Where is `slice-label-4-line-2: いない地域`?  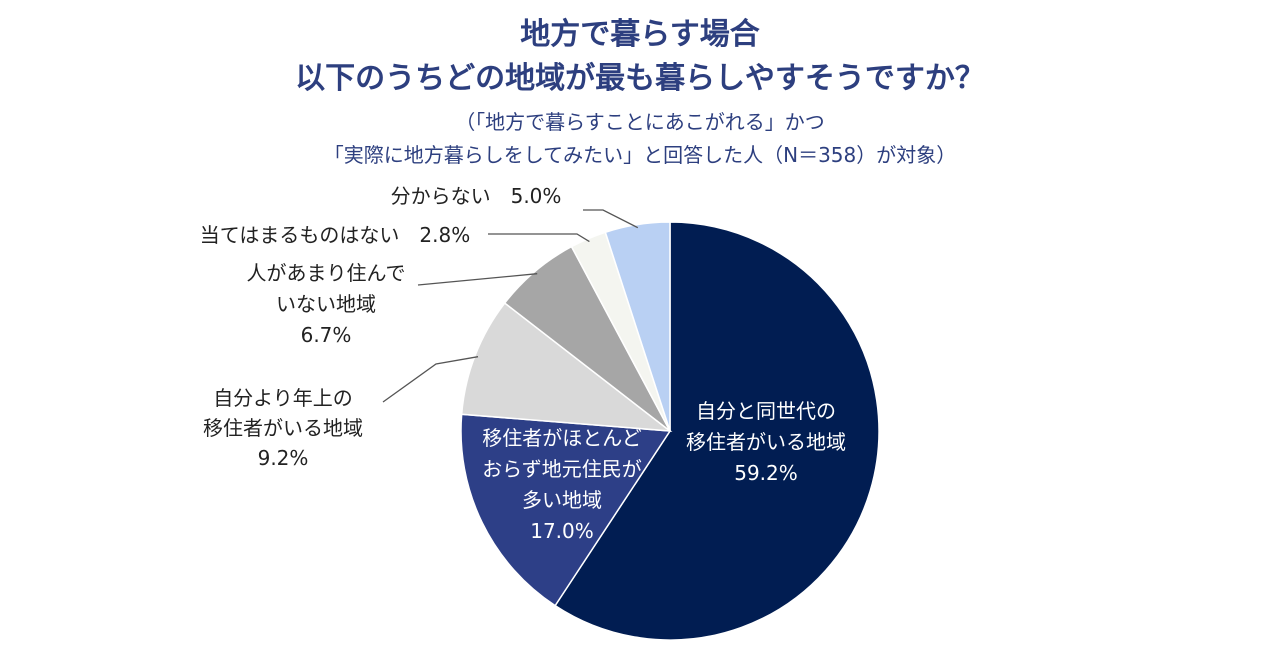 slice-label-4-line-2: いない地域 is located at coordinates (326, 304).